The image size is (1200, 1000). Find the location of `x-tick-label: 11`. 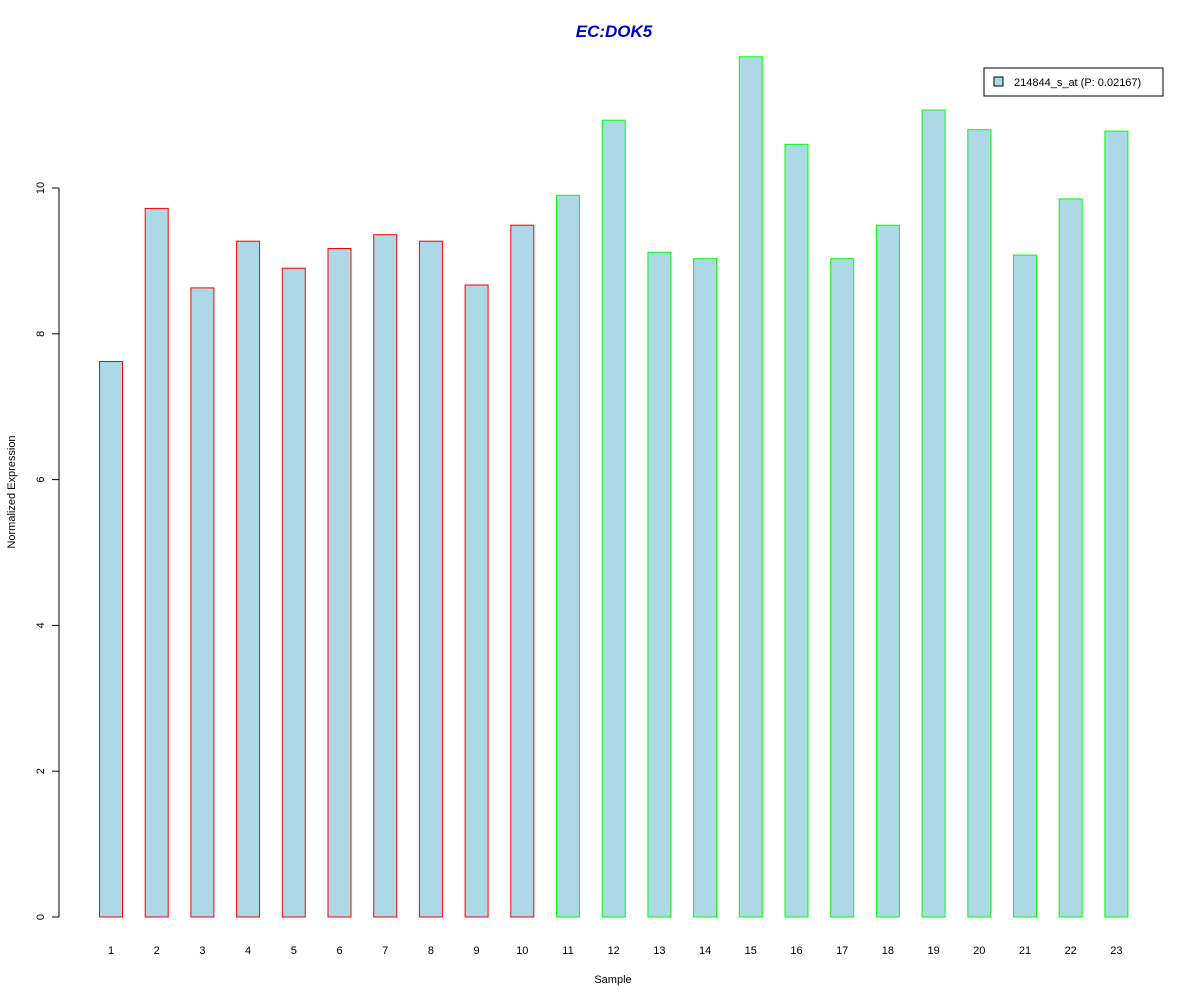

x-tick-label: 11 is located at coordinates (567, 951).